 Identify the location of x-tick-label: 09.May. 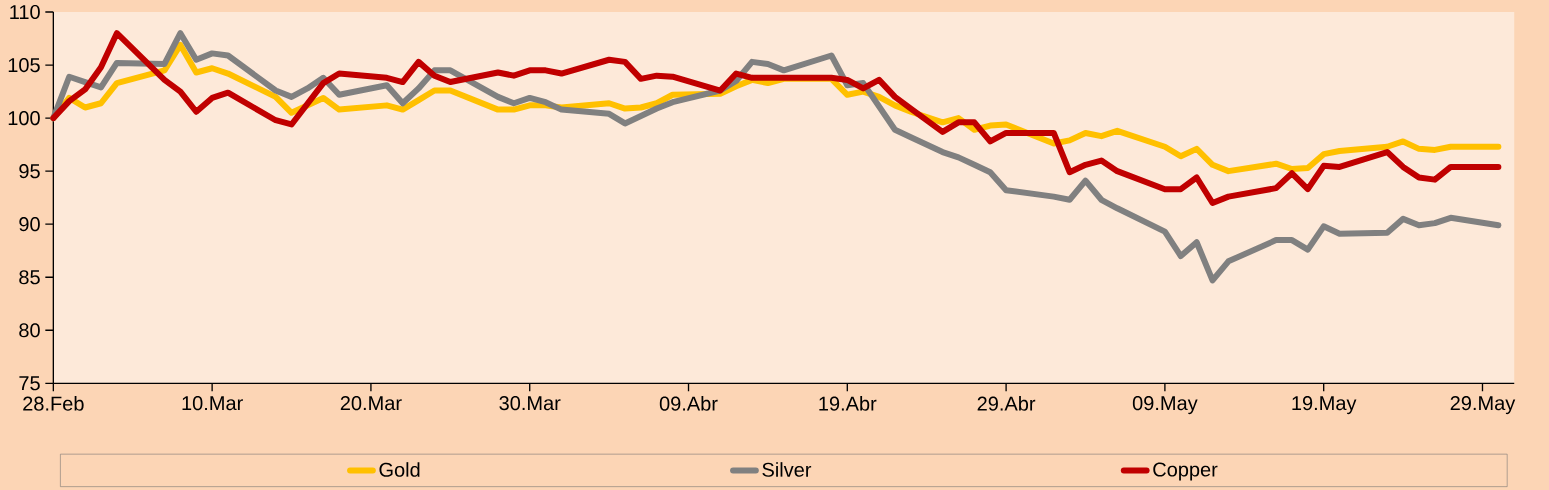
(1165, 405).